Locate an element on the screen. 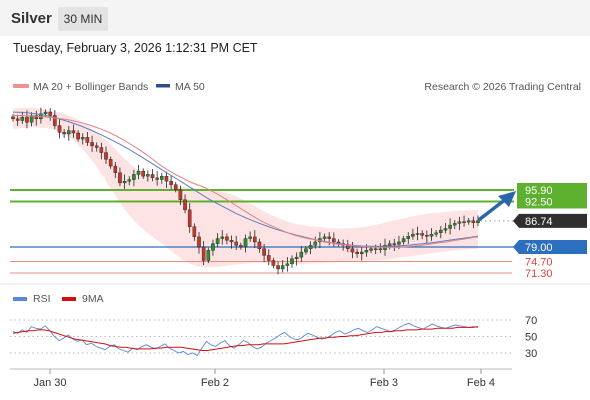 This screenshot has height=400, width=590. level-tag-86.74 is located at coordinates (550, 220).